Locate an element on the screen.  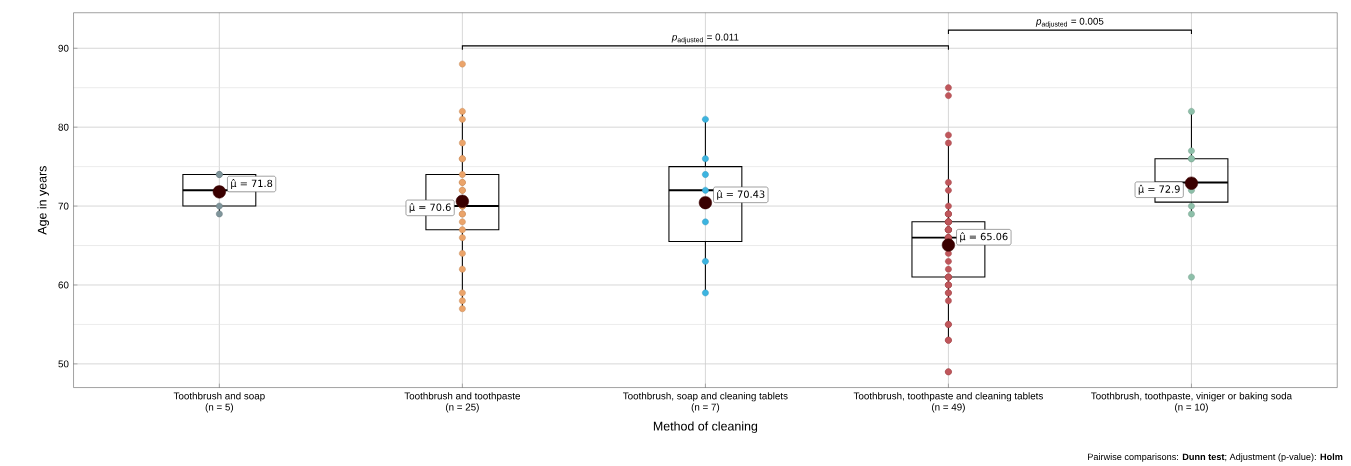
text: (n = 25) is located at coordinates (462, 408).